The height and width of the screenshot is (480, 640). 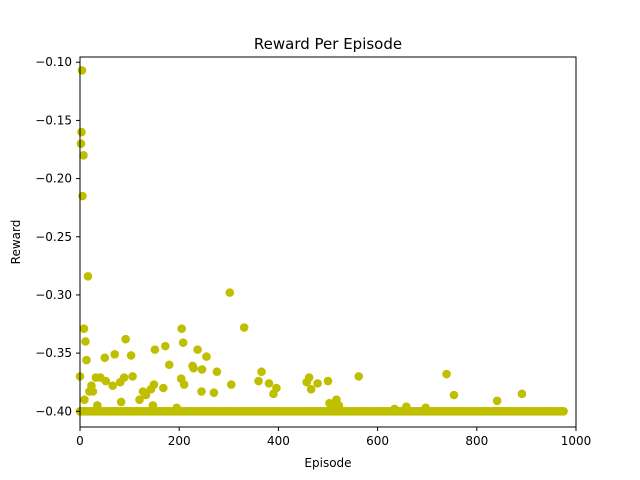 What do you see at coordinates (53, 120) in the screenshot?
I see `y-tick-label: −0.15` at bounding box center [53, 120].